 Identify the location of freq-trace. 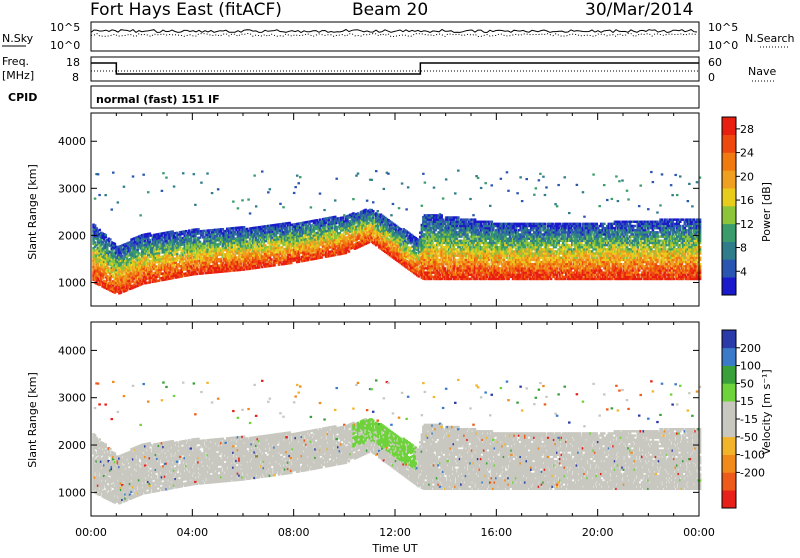
(395, 68).